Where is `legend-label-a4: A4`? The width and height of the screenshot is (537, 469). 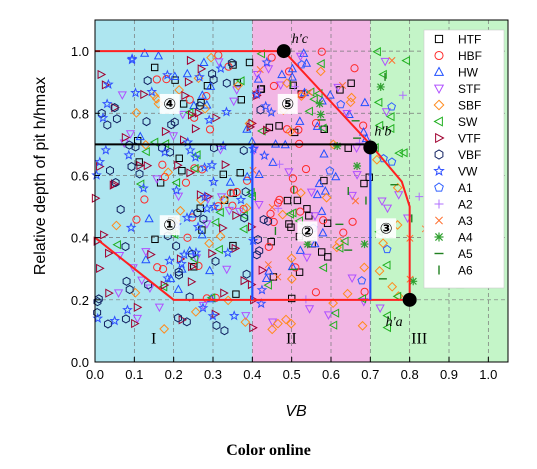
legend-label-a4: A4 is located at coordinates (465, 238).